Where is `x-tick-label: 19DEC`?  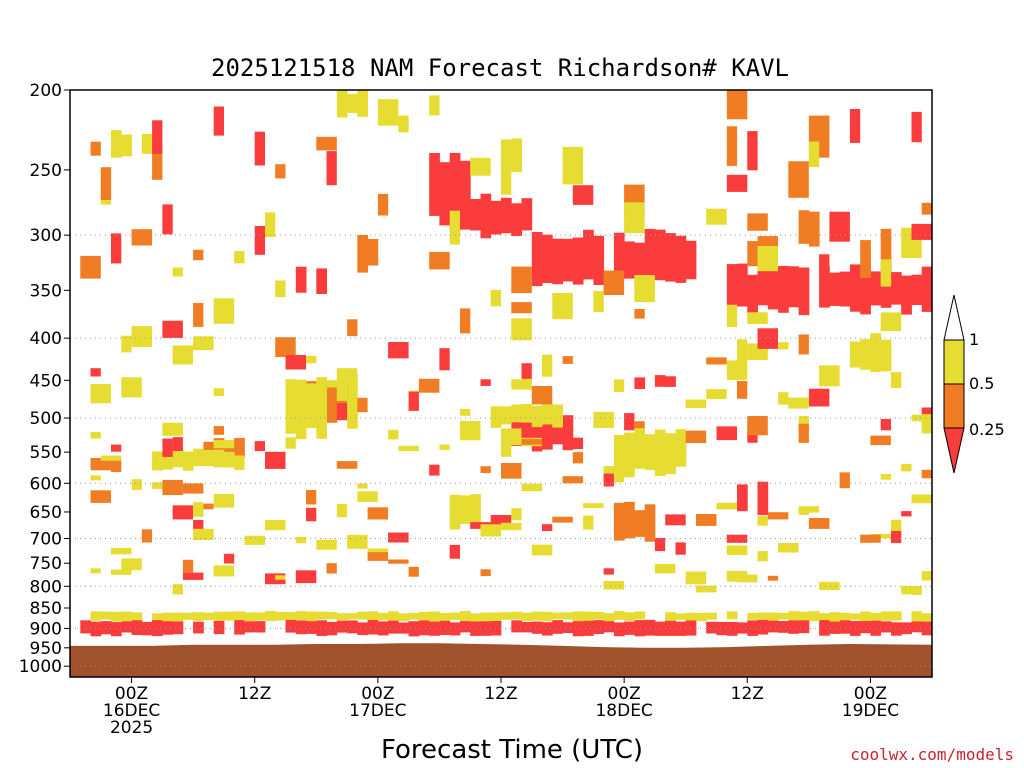
x-tick-label: 19DEC is located at coordinates (870, 711).